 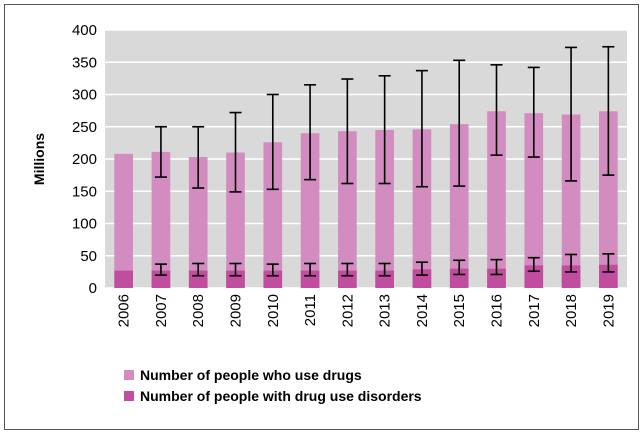 I want to click on error-bar-use-2018, so click(x=571, y=114).